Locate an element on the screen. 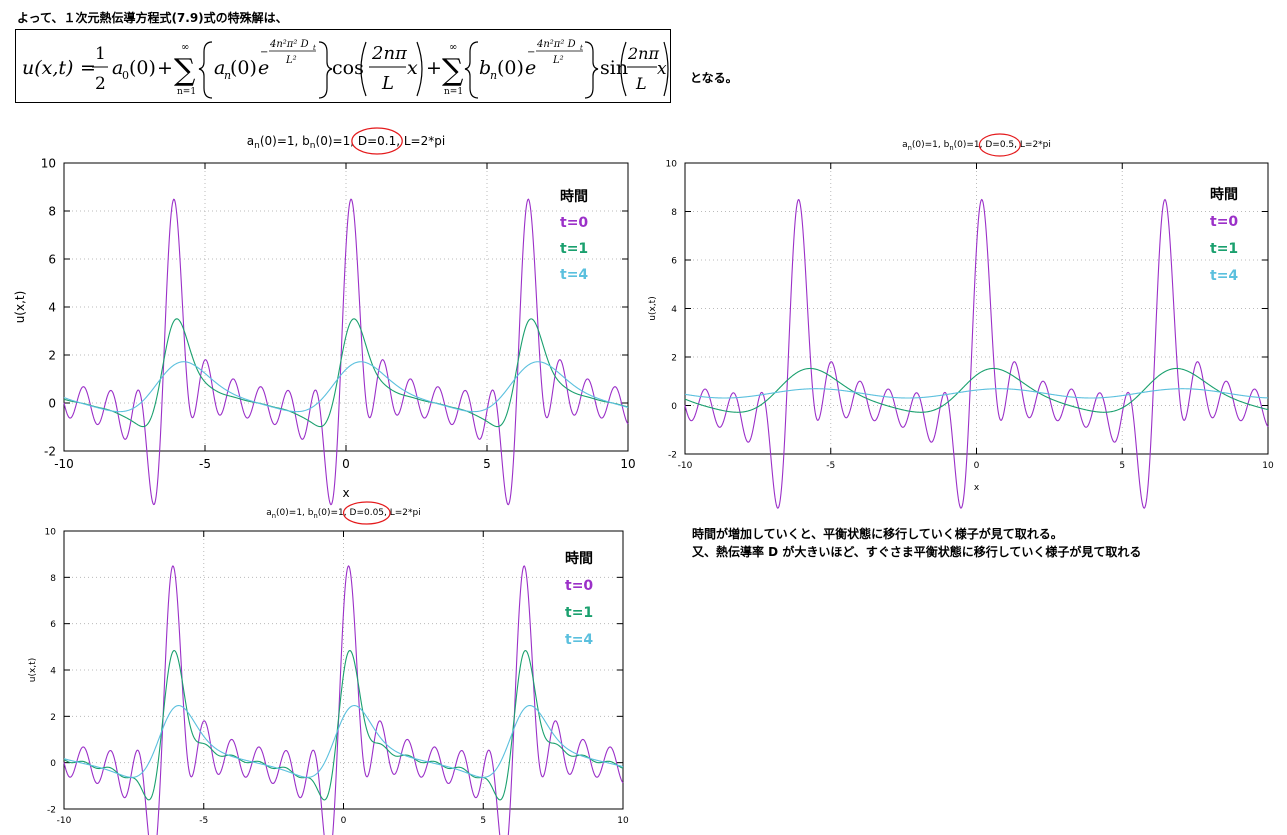  eq-exp2-num: 4n²π² D is located at coordinates (556, 44).